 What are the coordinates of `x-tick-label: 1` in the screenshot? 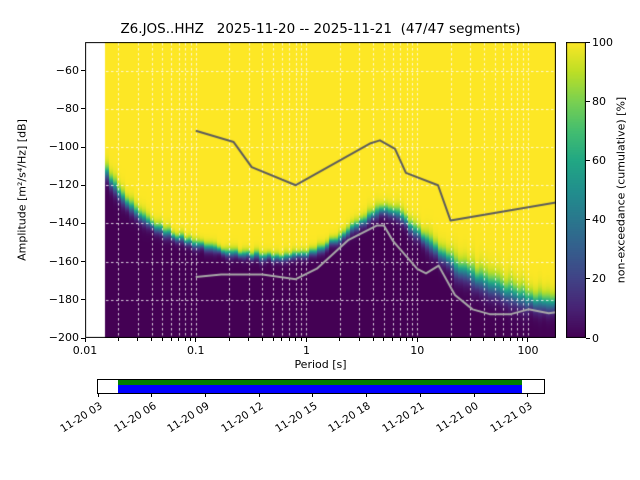 It's located at (306, 350).